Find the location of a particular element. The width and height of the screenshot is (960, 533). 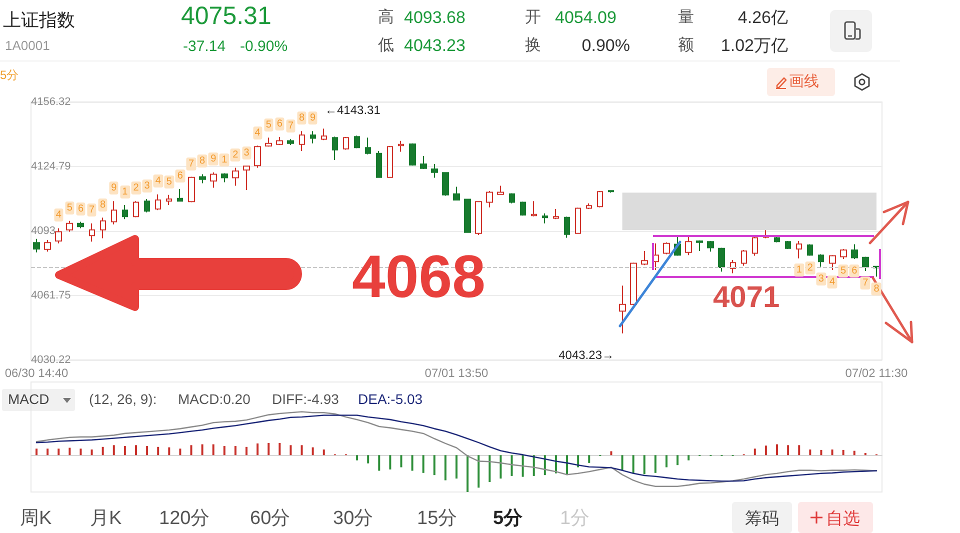

text: 4075.31 is located at coordinates (226, 16).